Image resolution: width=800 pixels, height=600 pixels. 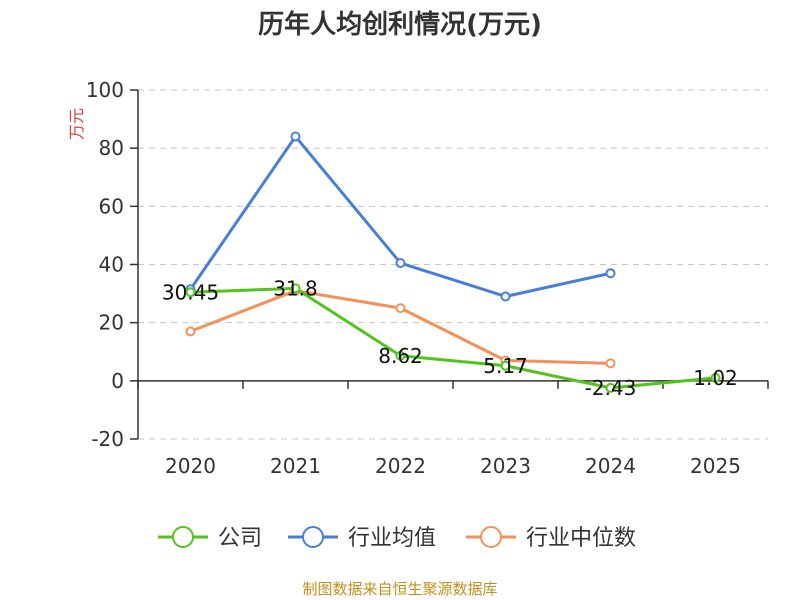 I want to click on x-tick-label: 2024, so click(x=610, y=466).